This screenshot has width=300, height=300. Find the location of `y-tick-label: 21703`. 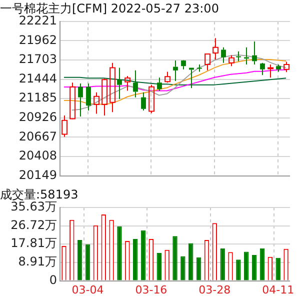

y-tick-label: 21703 is located at coordinates (37, 59).